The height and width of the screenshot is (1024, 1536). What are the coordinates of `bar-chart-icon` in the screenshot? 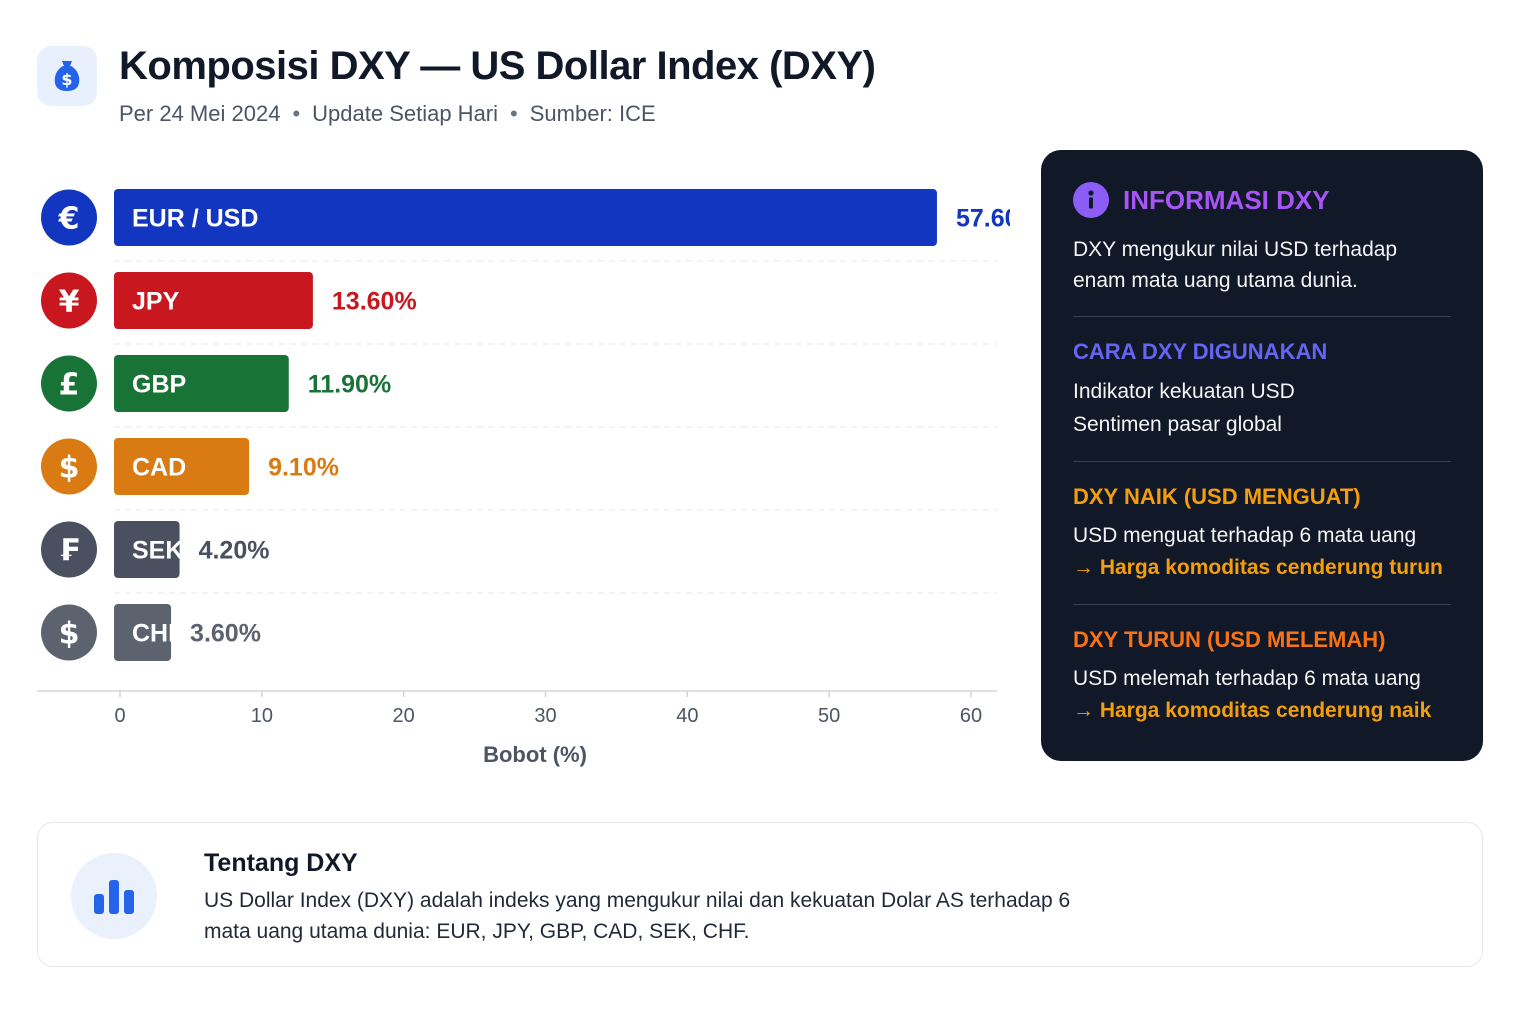 It's located at (114, 896).